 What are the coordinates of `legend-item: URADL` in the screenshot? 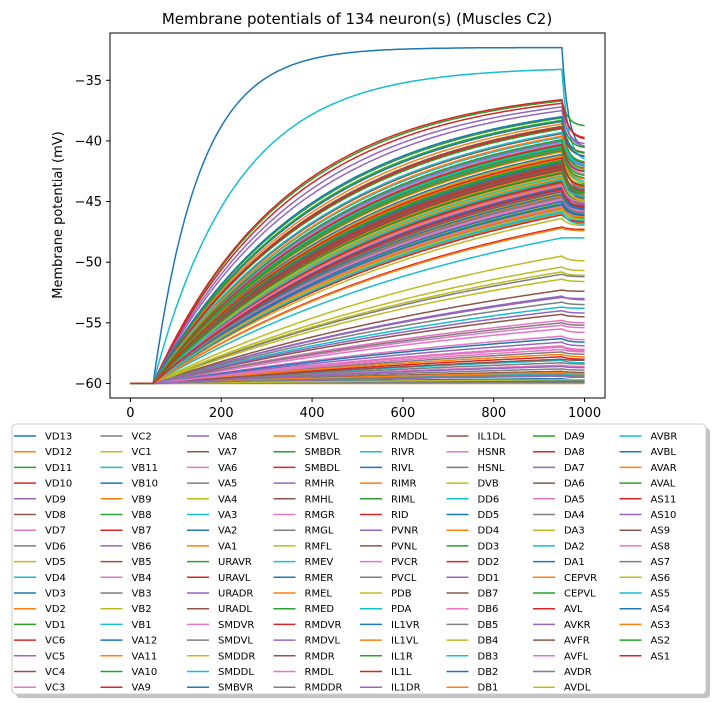 It's located at (219, 609).